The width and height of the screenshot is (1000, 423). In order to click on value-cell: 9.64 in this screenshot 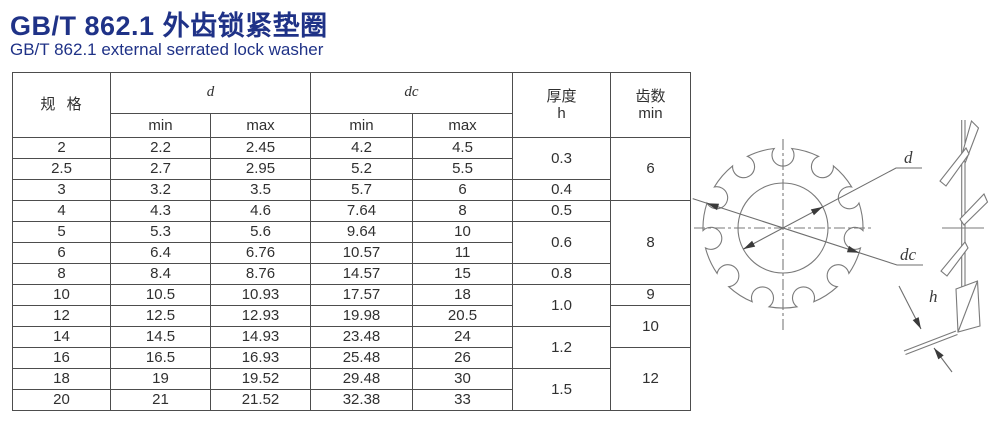, I will do `click(361, 232)`.